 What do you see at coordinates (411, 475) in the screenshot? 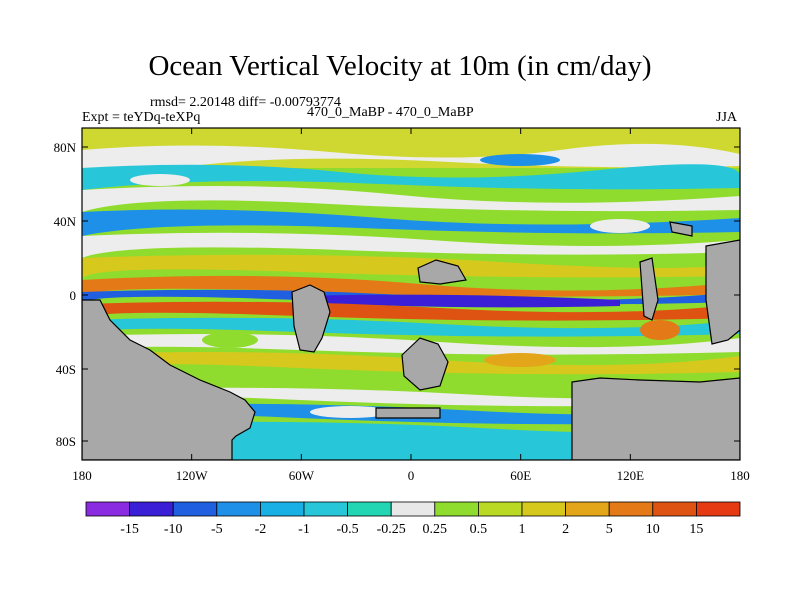
I see `x-tick-label: 0` at bounding box center [411, 475].